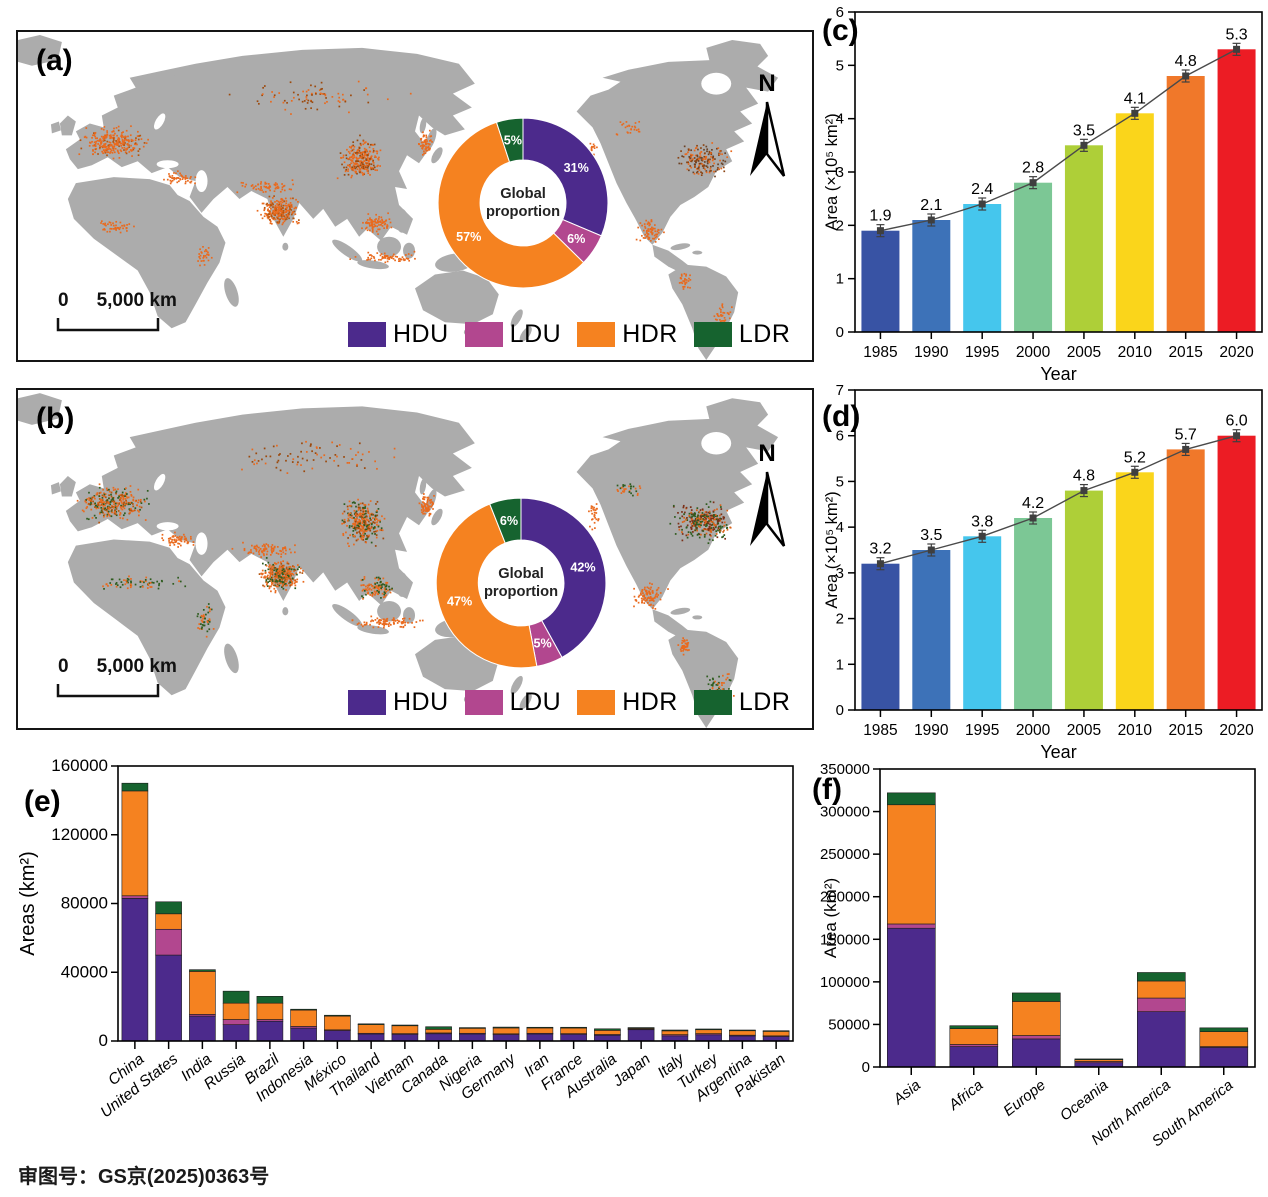  Describe the element at coordinates (144, 1177) in the screenshot. I see `map-approval-number: 审图号：GS京(2025)0363号` at that location.